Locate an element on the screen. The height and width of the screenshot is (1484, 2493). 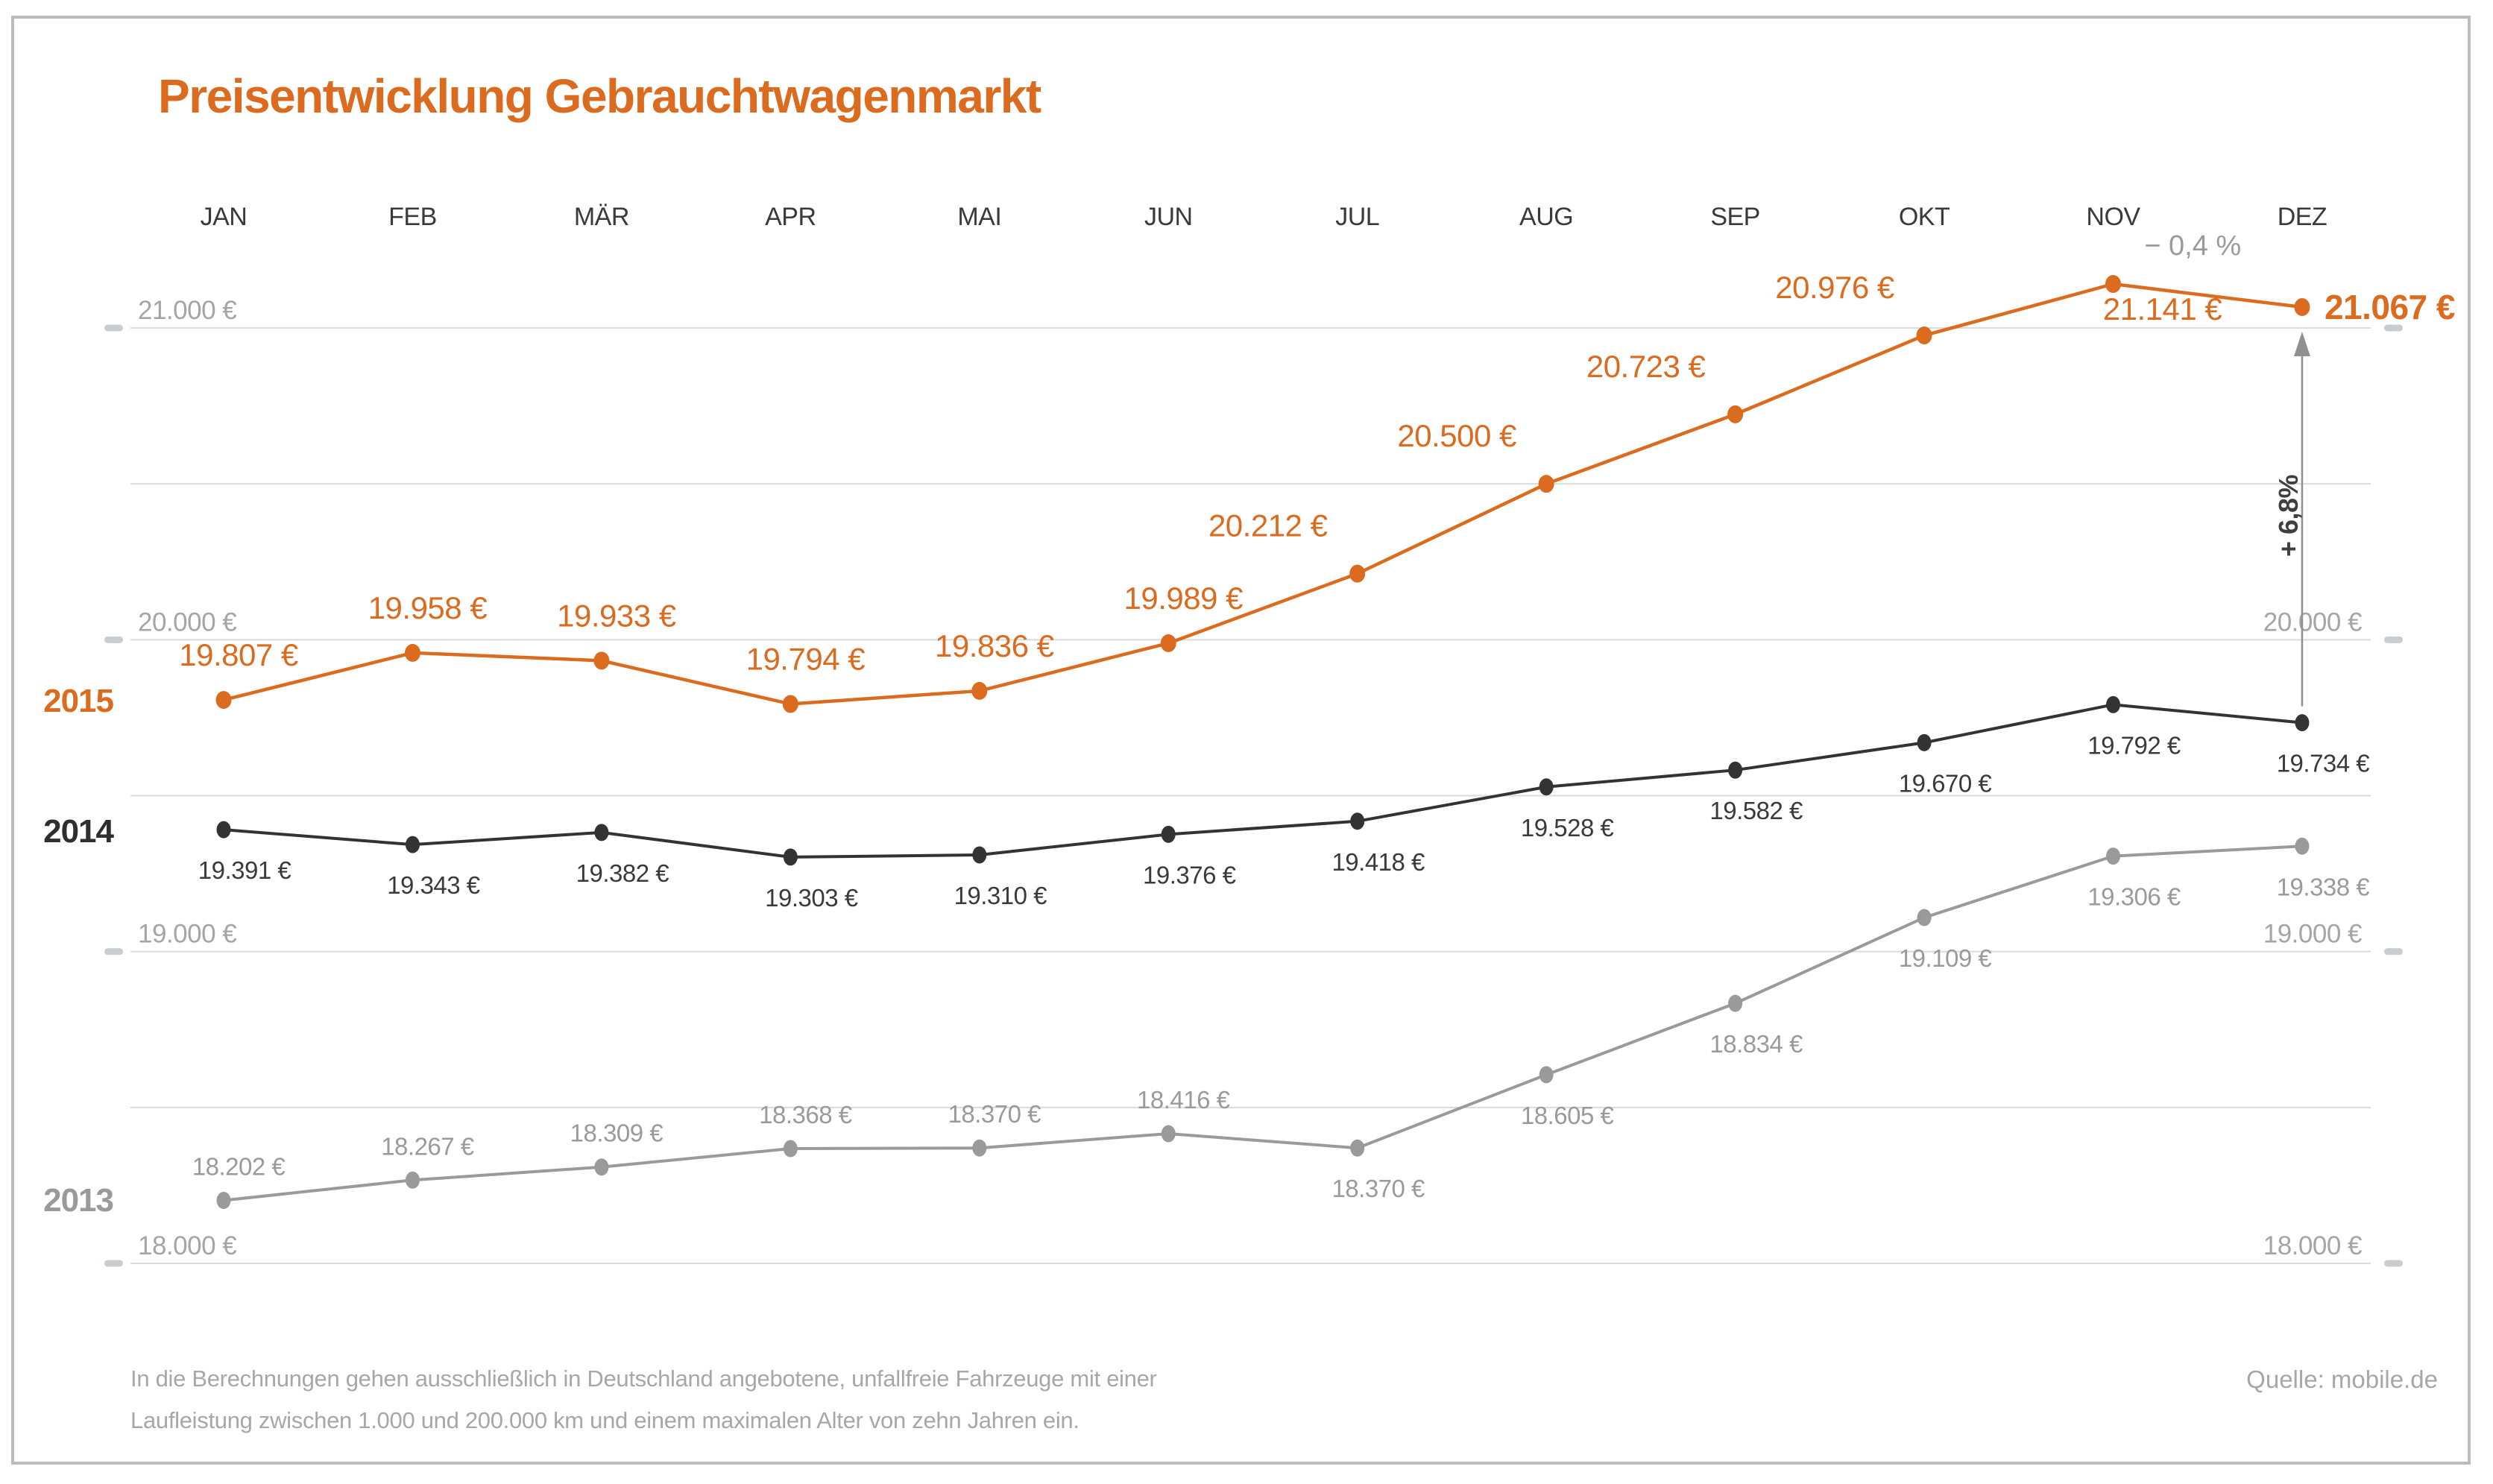
series-2013-point-label-1: 18.267 € is located at coordinates (427, 1146).